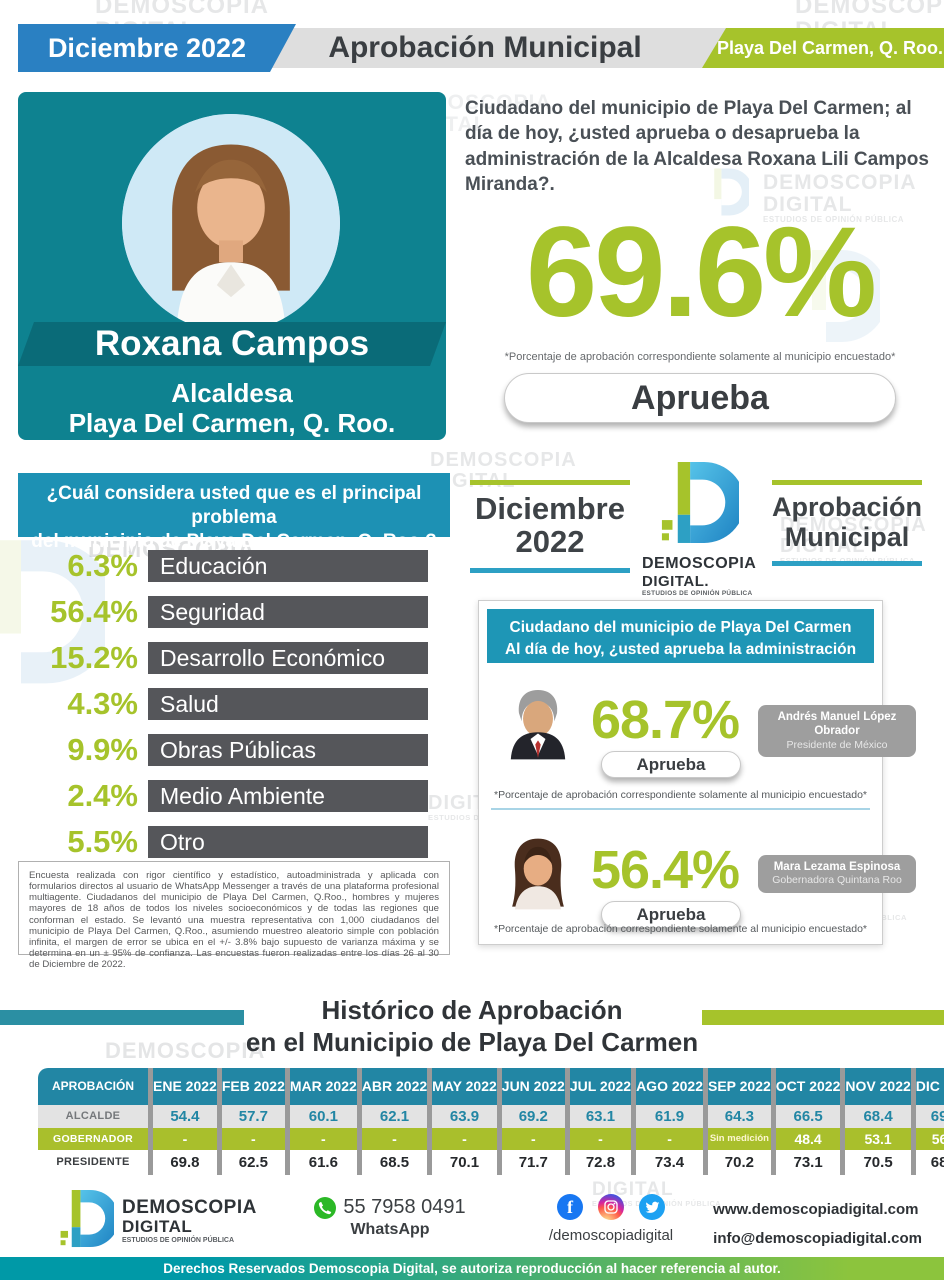 The width and height of the screenshot is (944, 1280). Describe the element at coordinates (570, 1207) in the screenshot. I see `facebook-icon: f` at that location.